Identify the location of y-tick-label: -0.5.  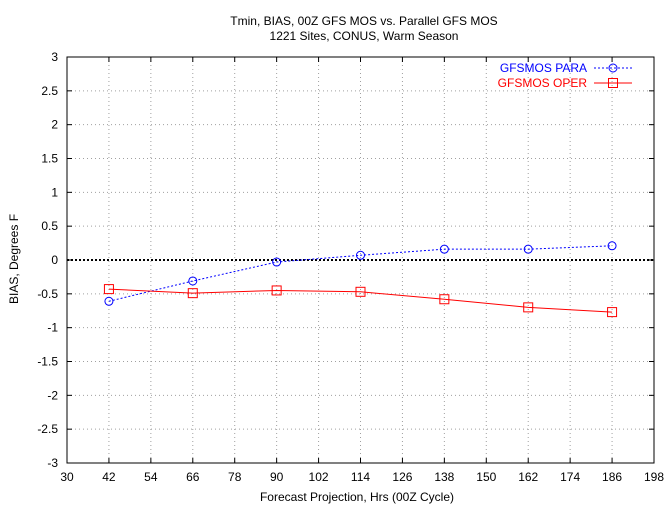
(47, 294).